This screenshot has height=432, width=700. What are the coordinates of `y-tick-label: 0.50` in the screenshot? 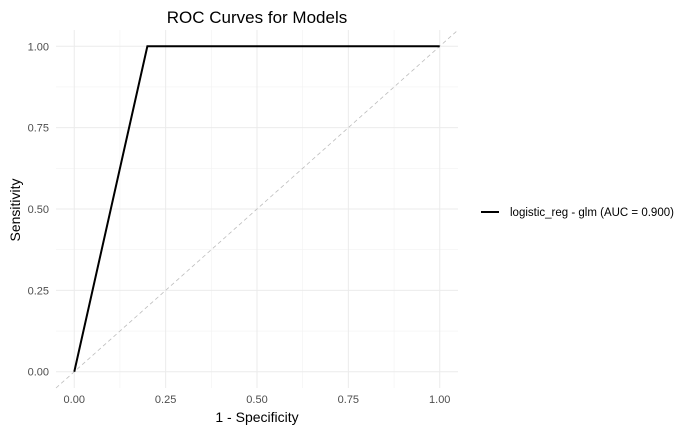 It's located at (38, 210).